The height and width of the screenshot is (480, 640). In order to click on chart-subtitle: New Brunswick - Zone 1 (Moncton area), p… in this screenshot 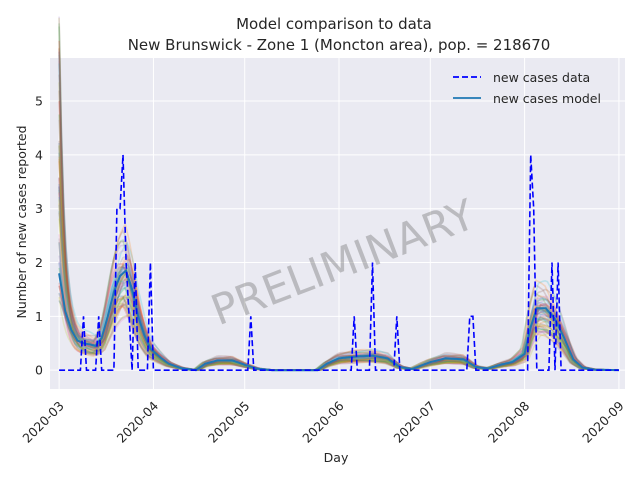, I will do `click(339, 45)`.